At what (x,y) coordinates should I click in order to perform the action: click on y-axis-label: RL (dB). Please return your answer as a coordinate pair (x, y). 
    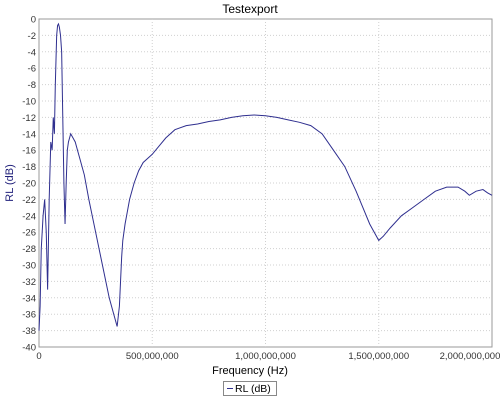
    Looking at the image, I should click on (10, 183).